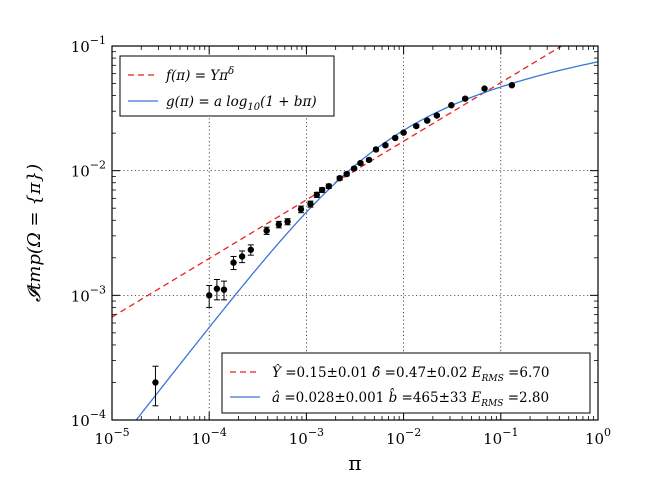 The width and height of the screenshot is (664, 498). Describe the element at coordinates (241, 103) in the screenshot. I see `legend-label-log-fit: g(π) = a log10(1 + bπ)` at that location.